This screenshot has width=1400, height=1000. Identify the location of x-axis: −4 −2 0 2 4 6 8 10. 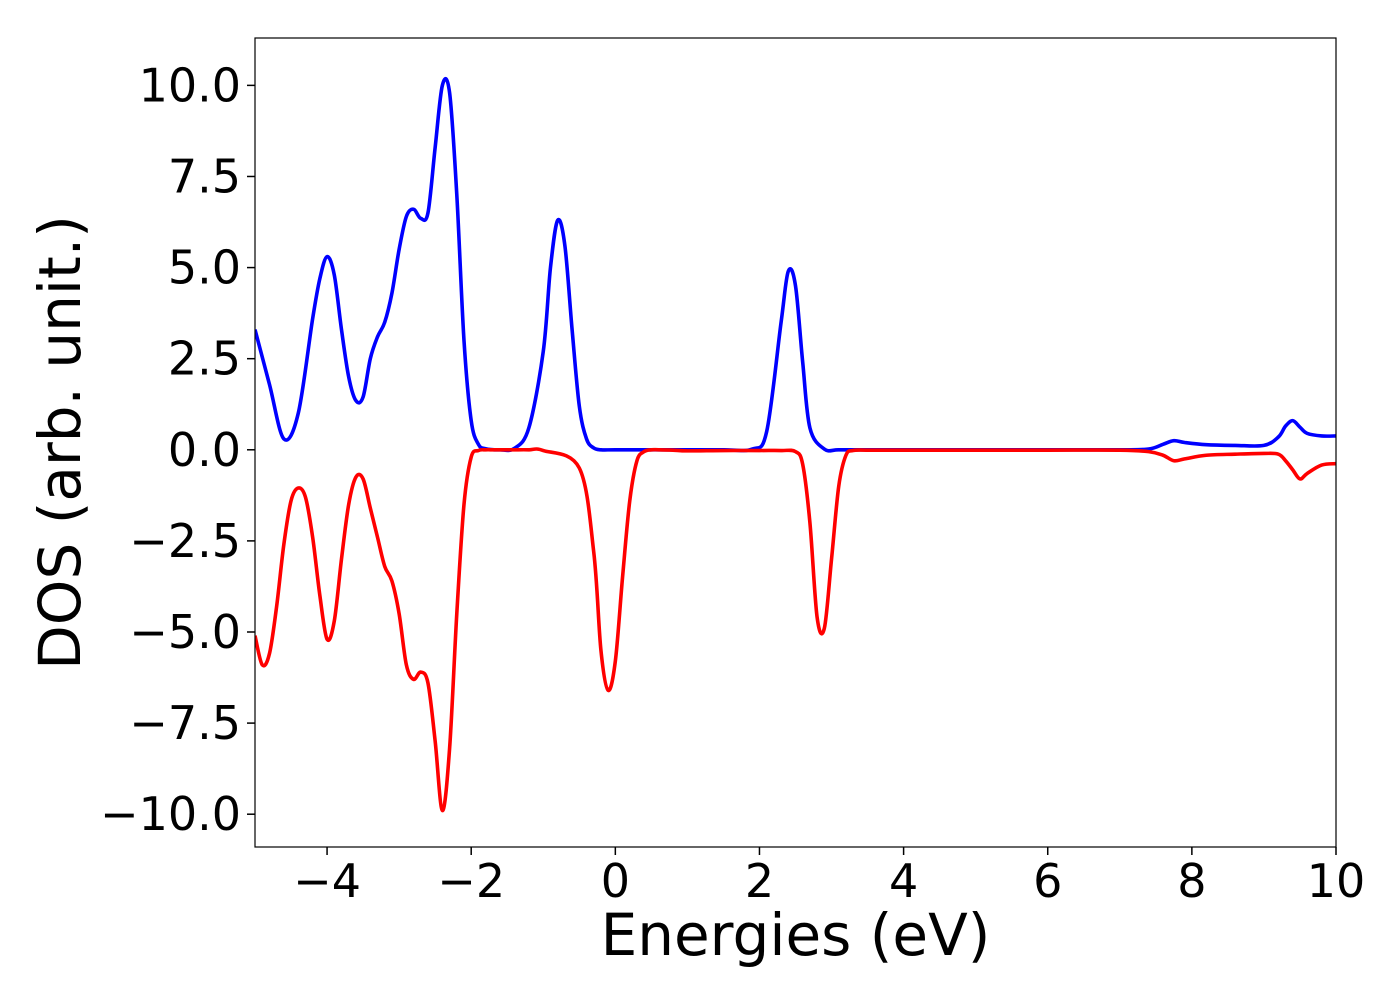
(829, 877).